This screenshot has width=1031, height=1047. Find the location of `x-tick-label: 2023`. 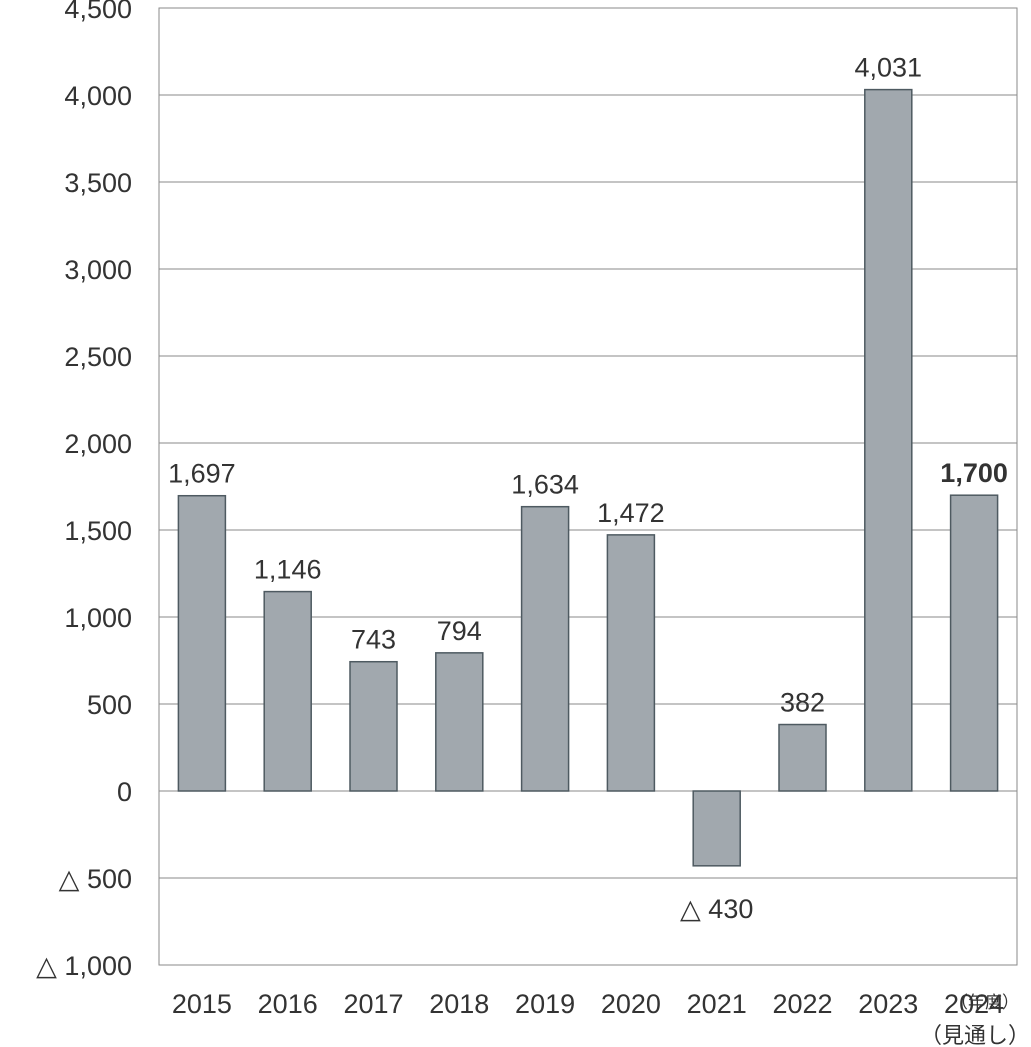

x-tick-label: 2023 is located at coordinates (888, 1004).